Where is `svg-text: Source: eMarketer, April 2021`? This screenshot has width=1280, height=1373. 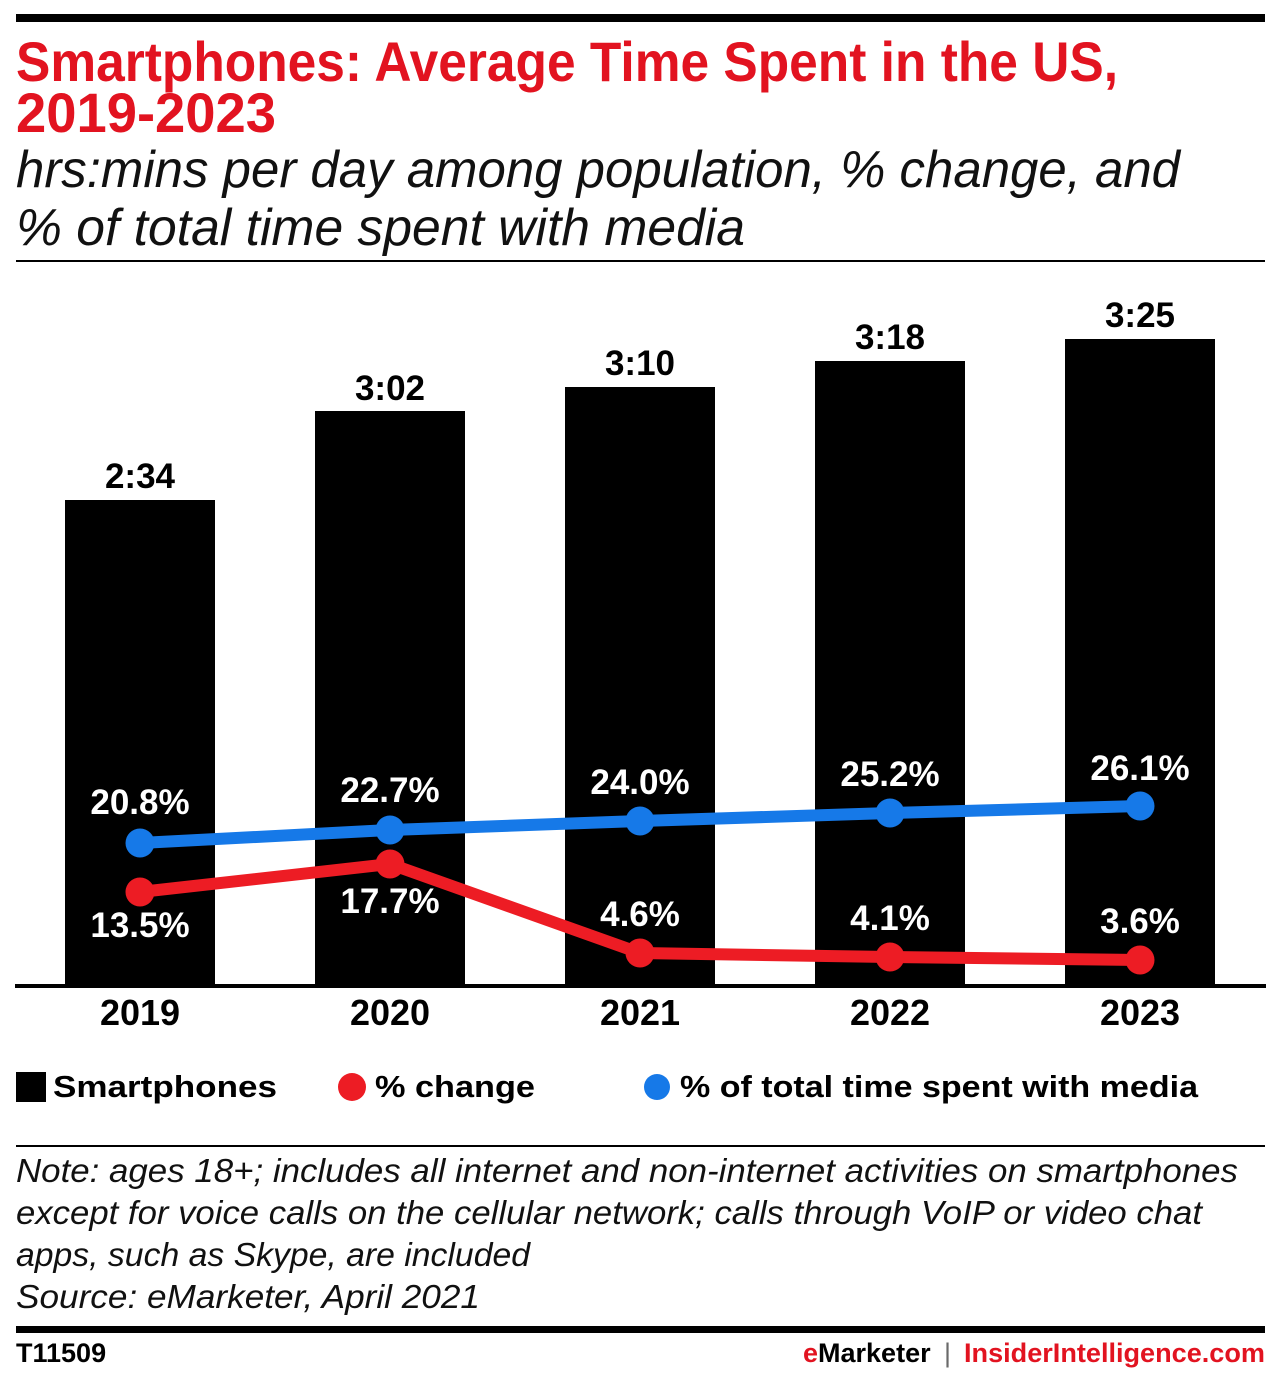 svg-text: Source: eMarketer, April 2021 is located at coordinates (248, 1296).